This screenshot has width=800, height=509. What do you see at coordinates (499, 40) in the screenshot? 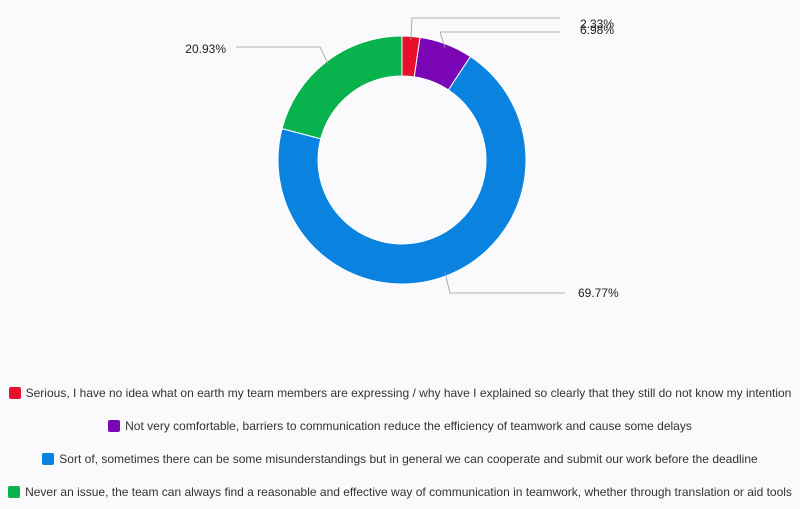
I see `leader-line-not-comfortable` at bounding box center [499, 40].